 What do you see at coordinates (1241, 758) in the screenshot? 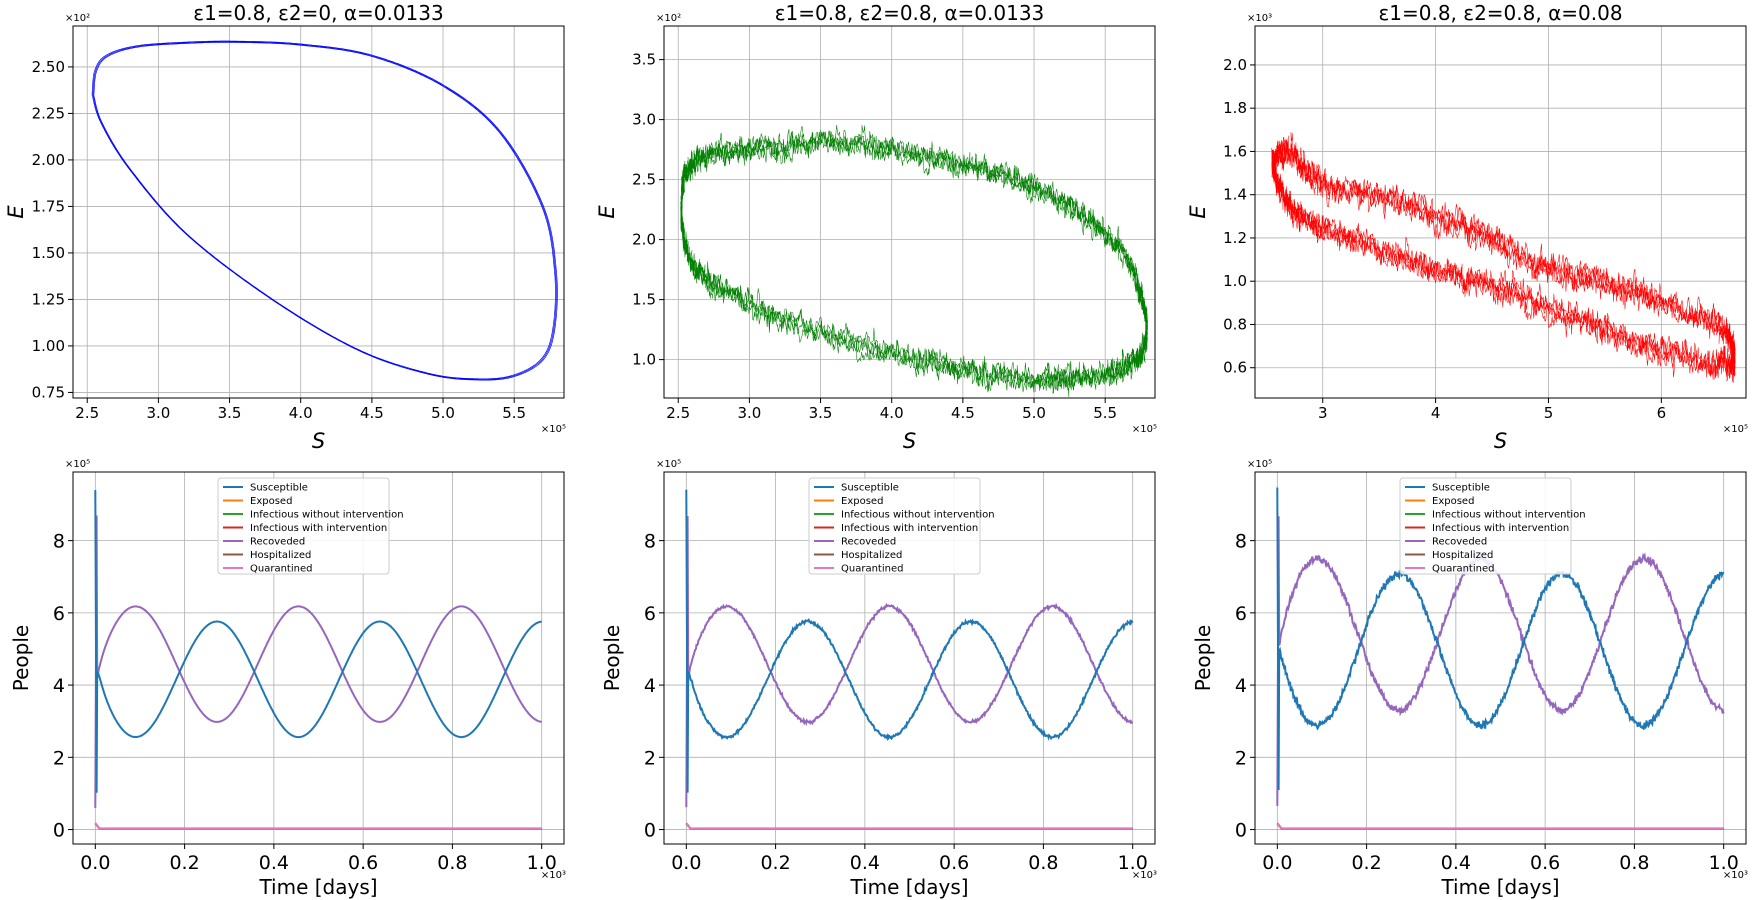
I see `y-tick-label: 2` at bounding box center [1241, 758].